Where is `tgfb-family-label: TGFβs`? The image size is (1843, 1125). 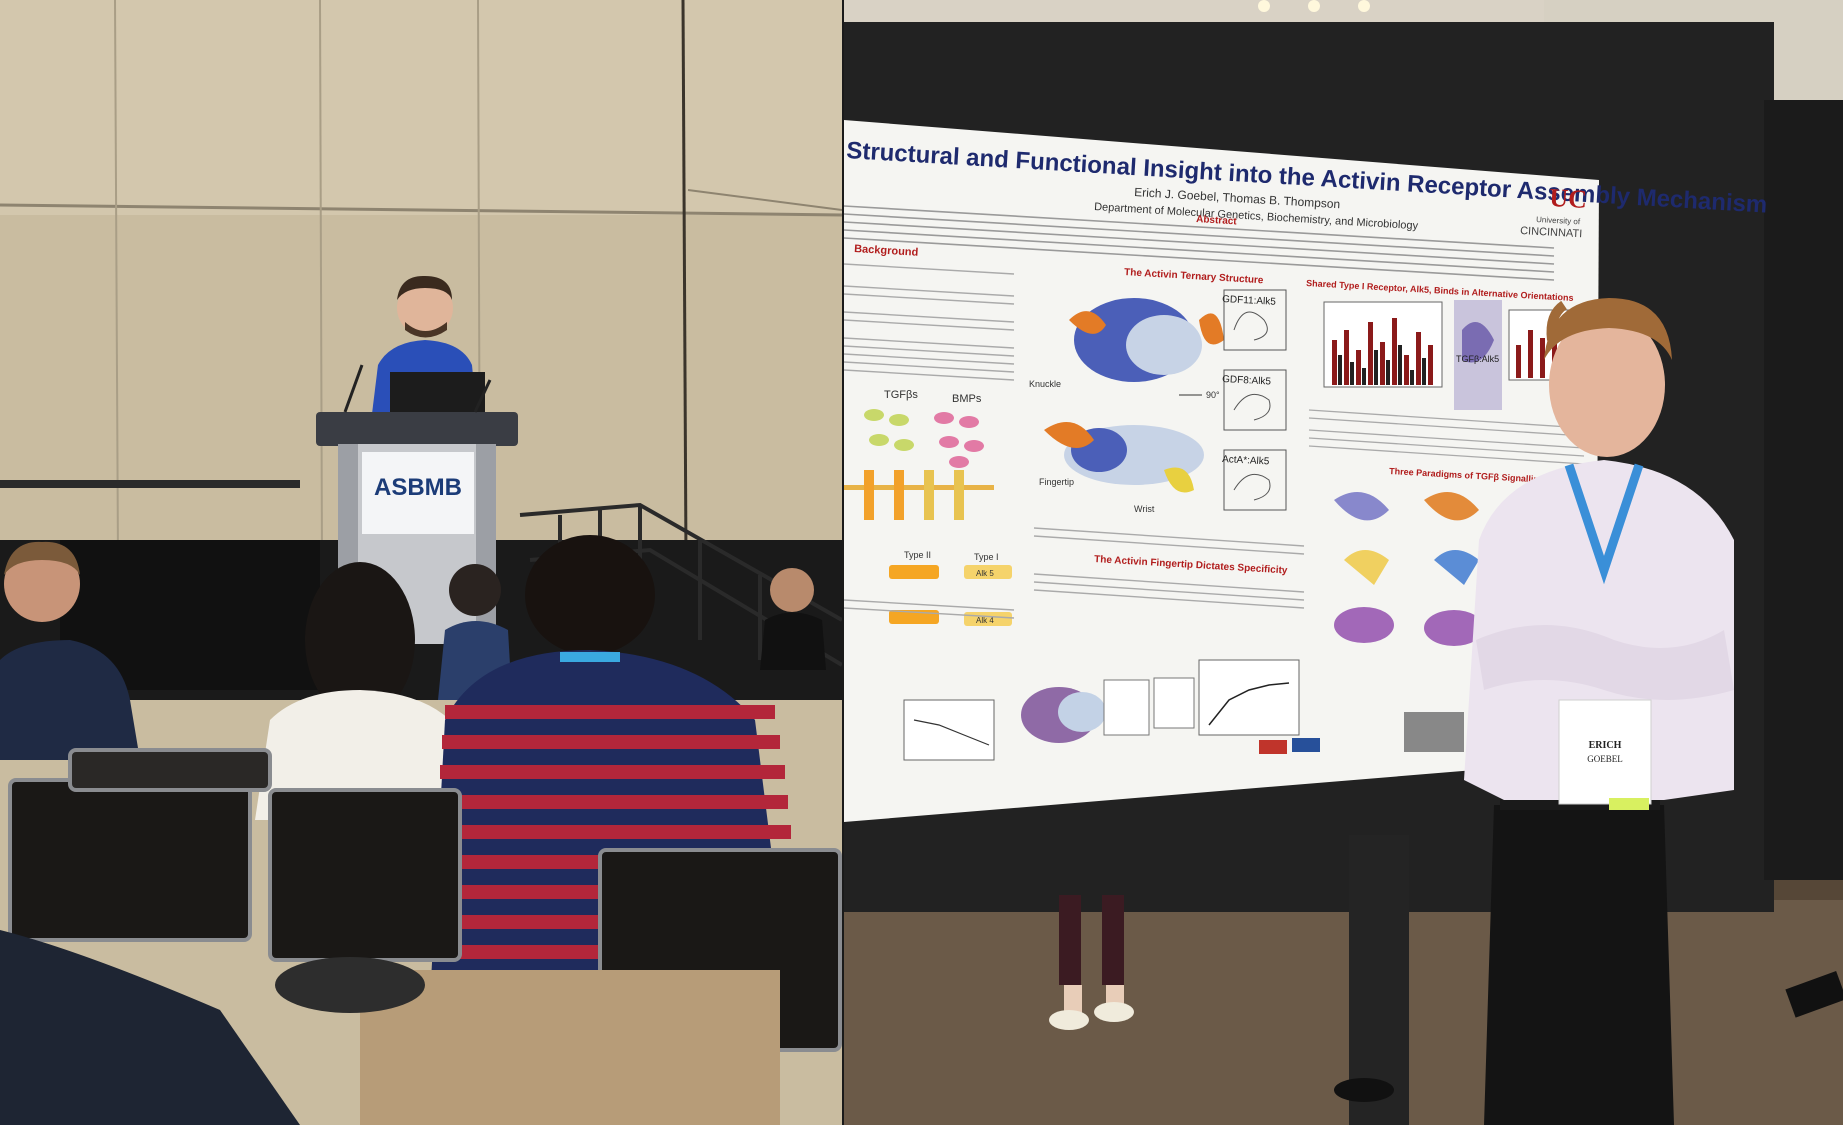 tgfb-family-label: TGFβs is located at coordinates (901, 395).